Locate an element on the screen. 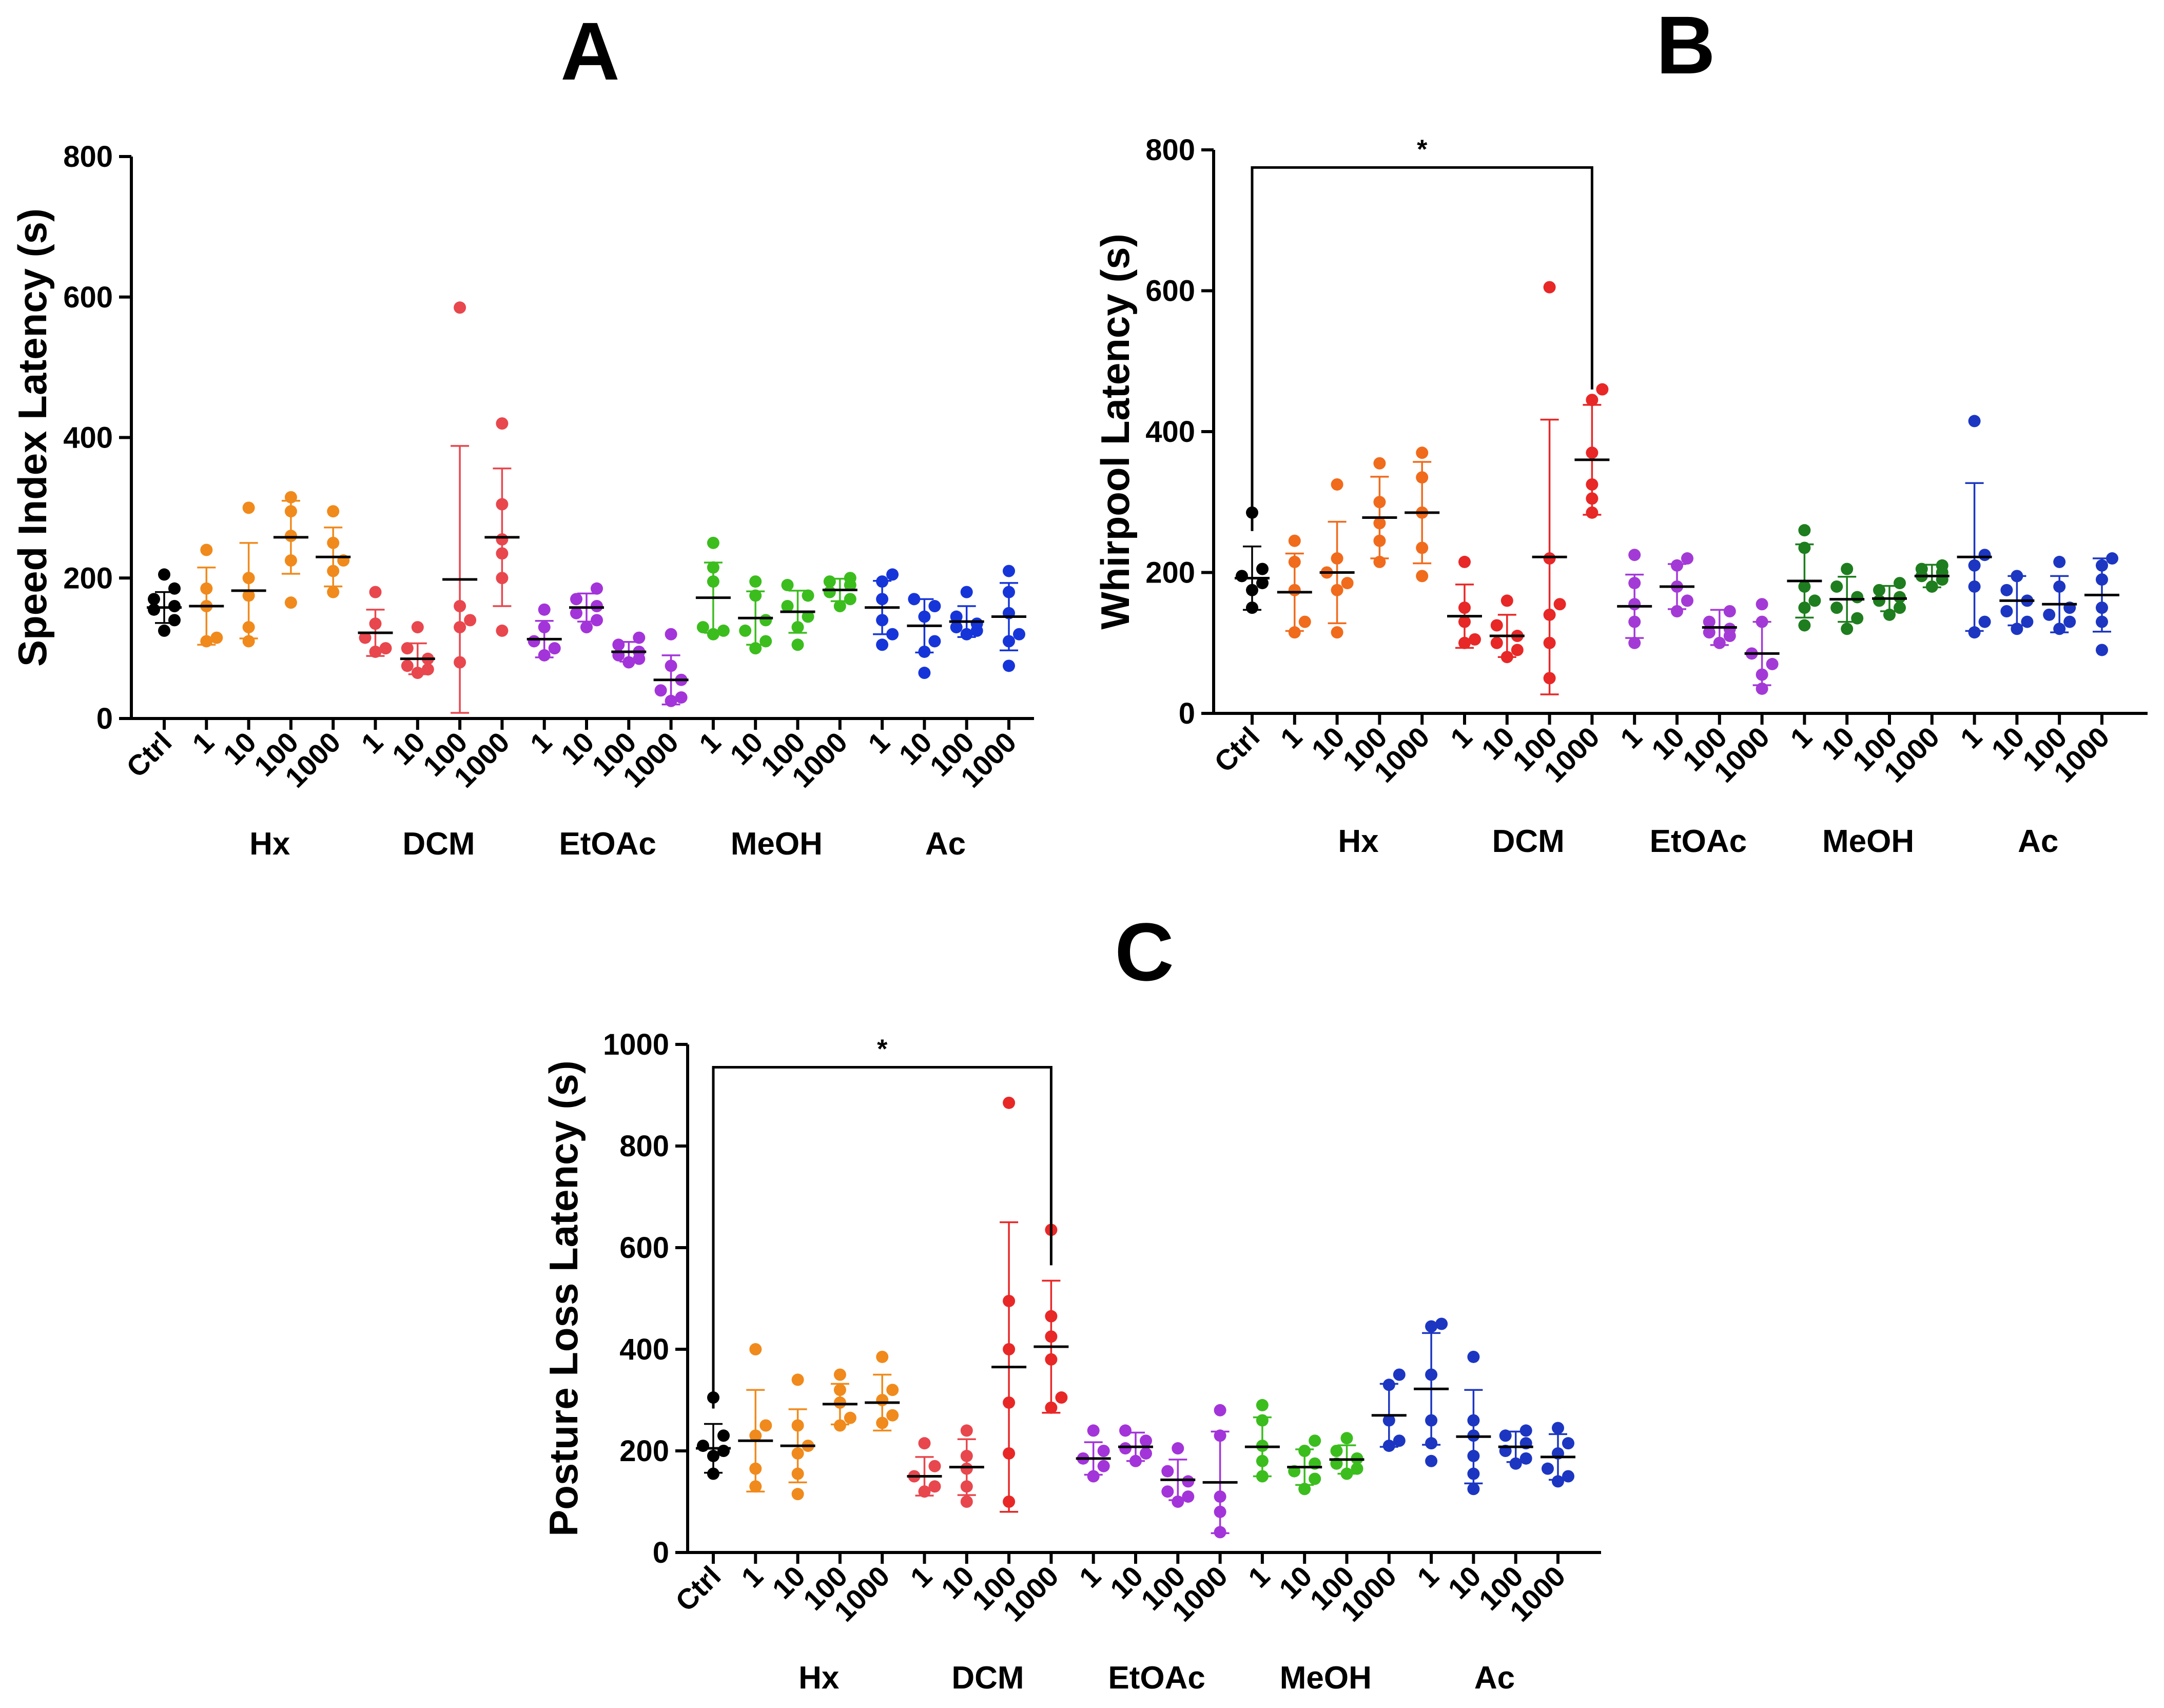 The image size is (2164, 1708). significance-bracket is located at coordinates (882, 1237).